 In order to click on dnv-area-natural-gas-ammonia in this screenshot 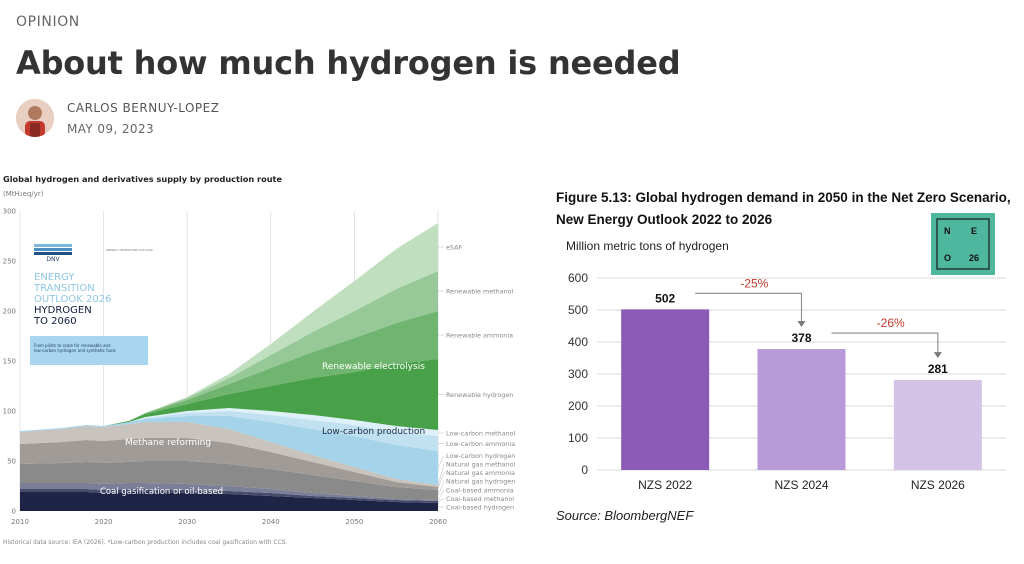, I will do `click(229, 464)`.